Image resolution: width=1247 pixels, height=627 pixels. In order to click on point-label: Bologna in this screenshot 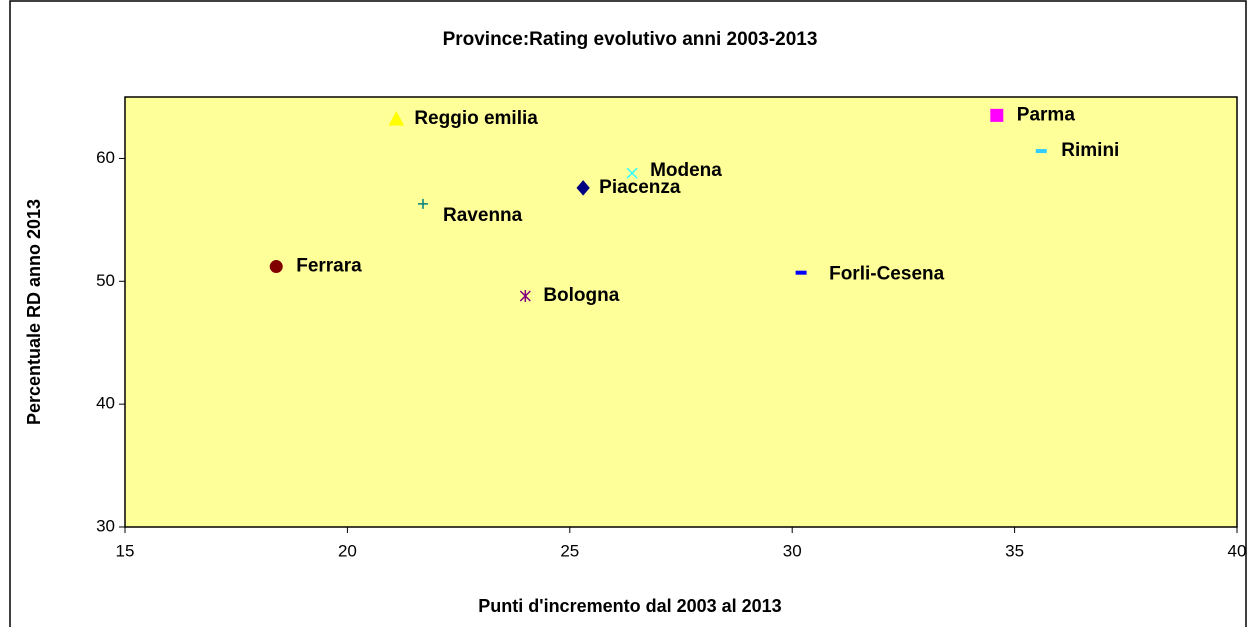, I will do `click(581, 295)`.